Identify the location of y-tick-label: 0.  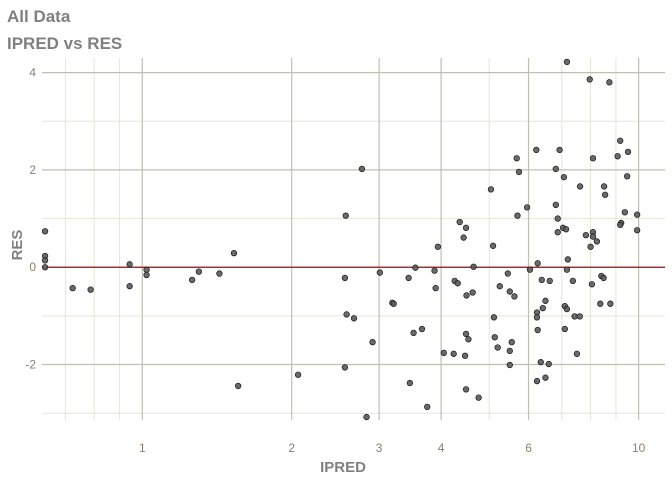
(32, 267).